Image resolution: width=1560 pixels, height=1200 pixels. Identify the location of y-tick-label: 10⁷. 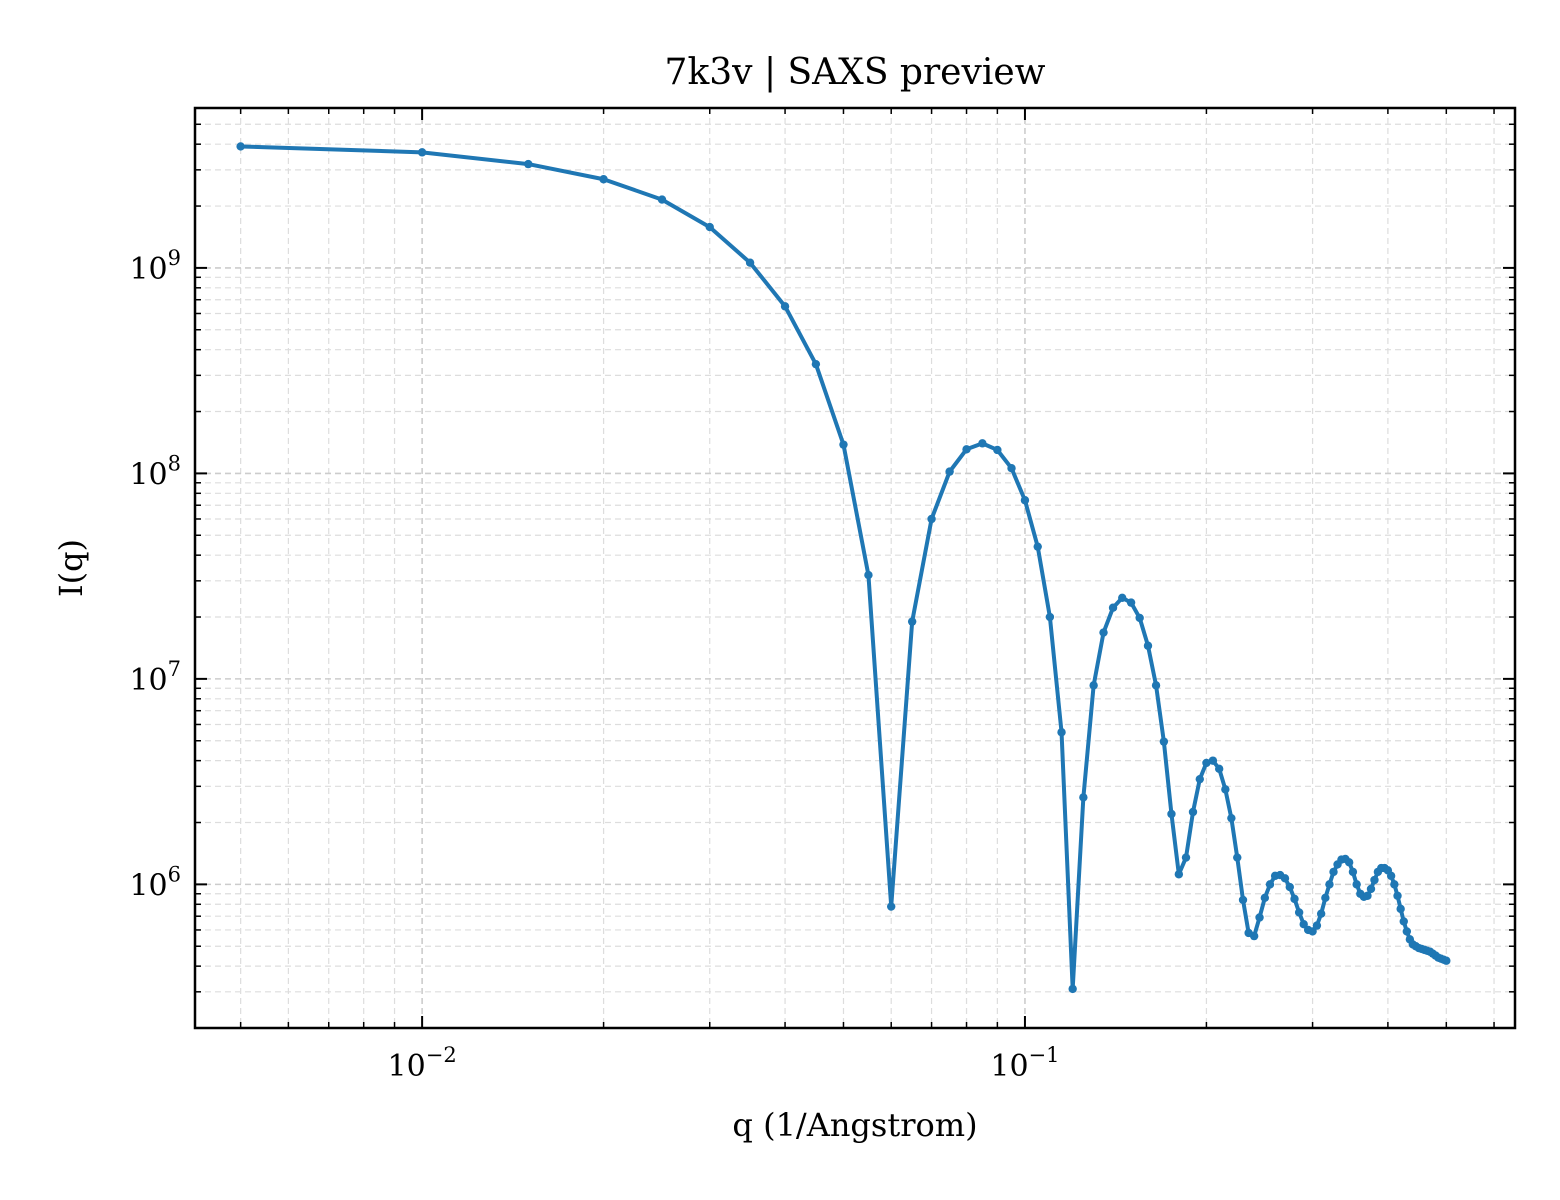
(155, 677).